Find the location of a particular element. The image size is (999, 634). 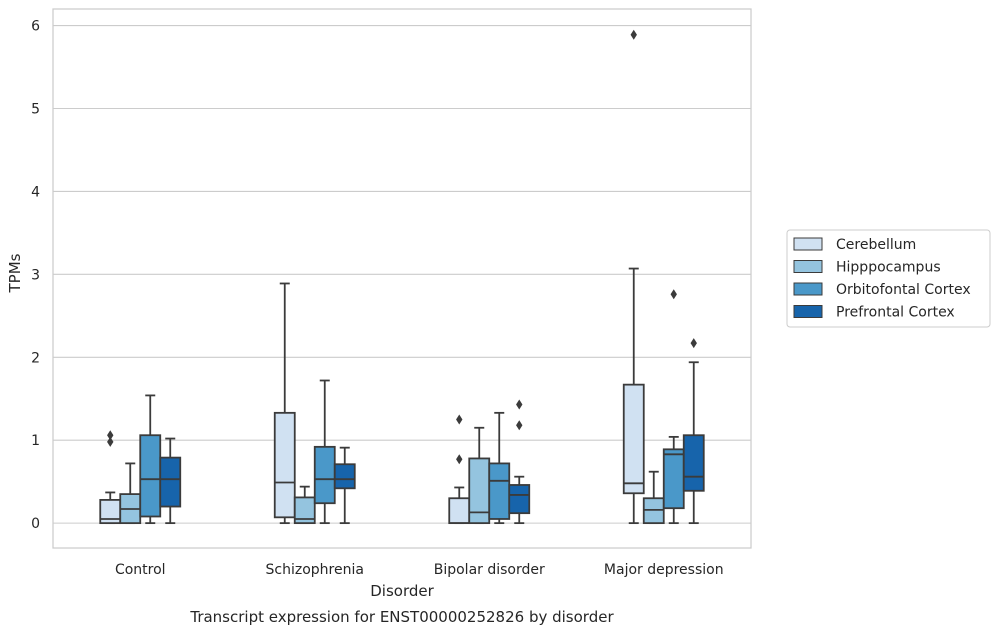

legend-frame is located at coordinates (888, 278).